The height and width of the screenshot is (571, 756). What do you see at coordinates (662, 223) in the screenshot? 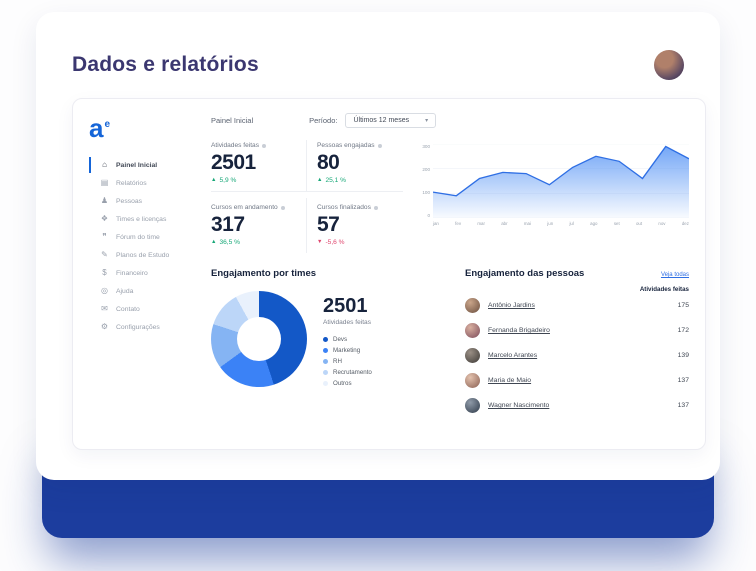
I see `x-axis-label: nov` at bounding box center [662, 223].